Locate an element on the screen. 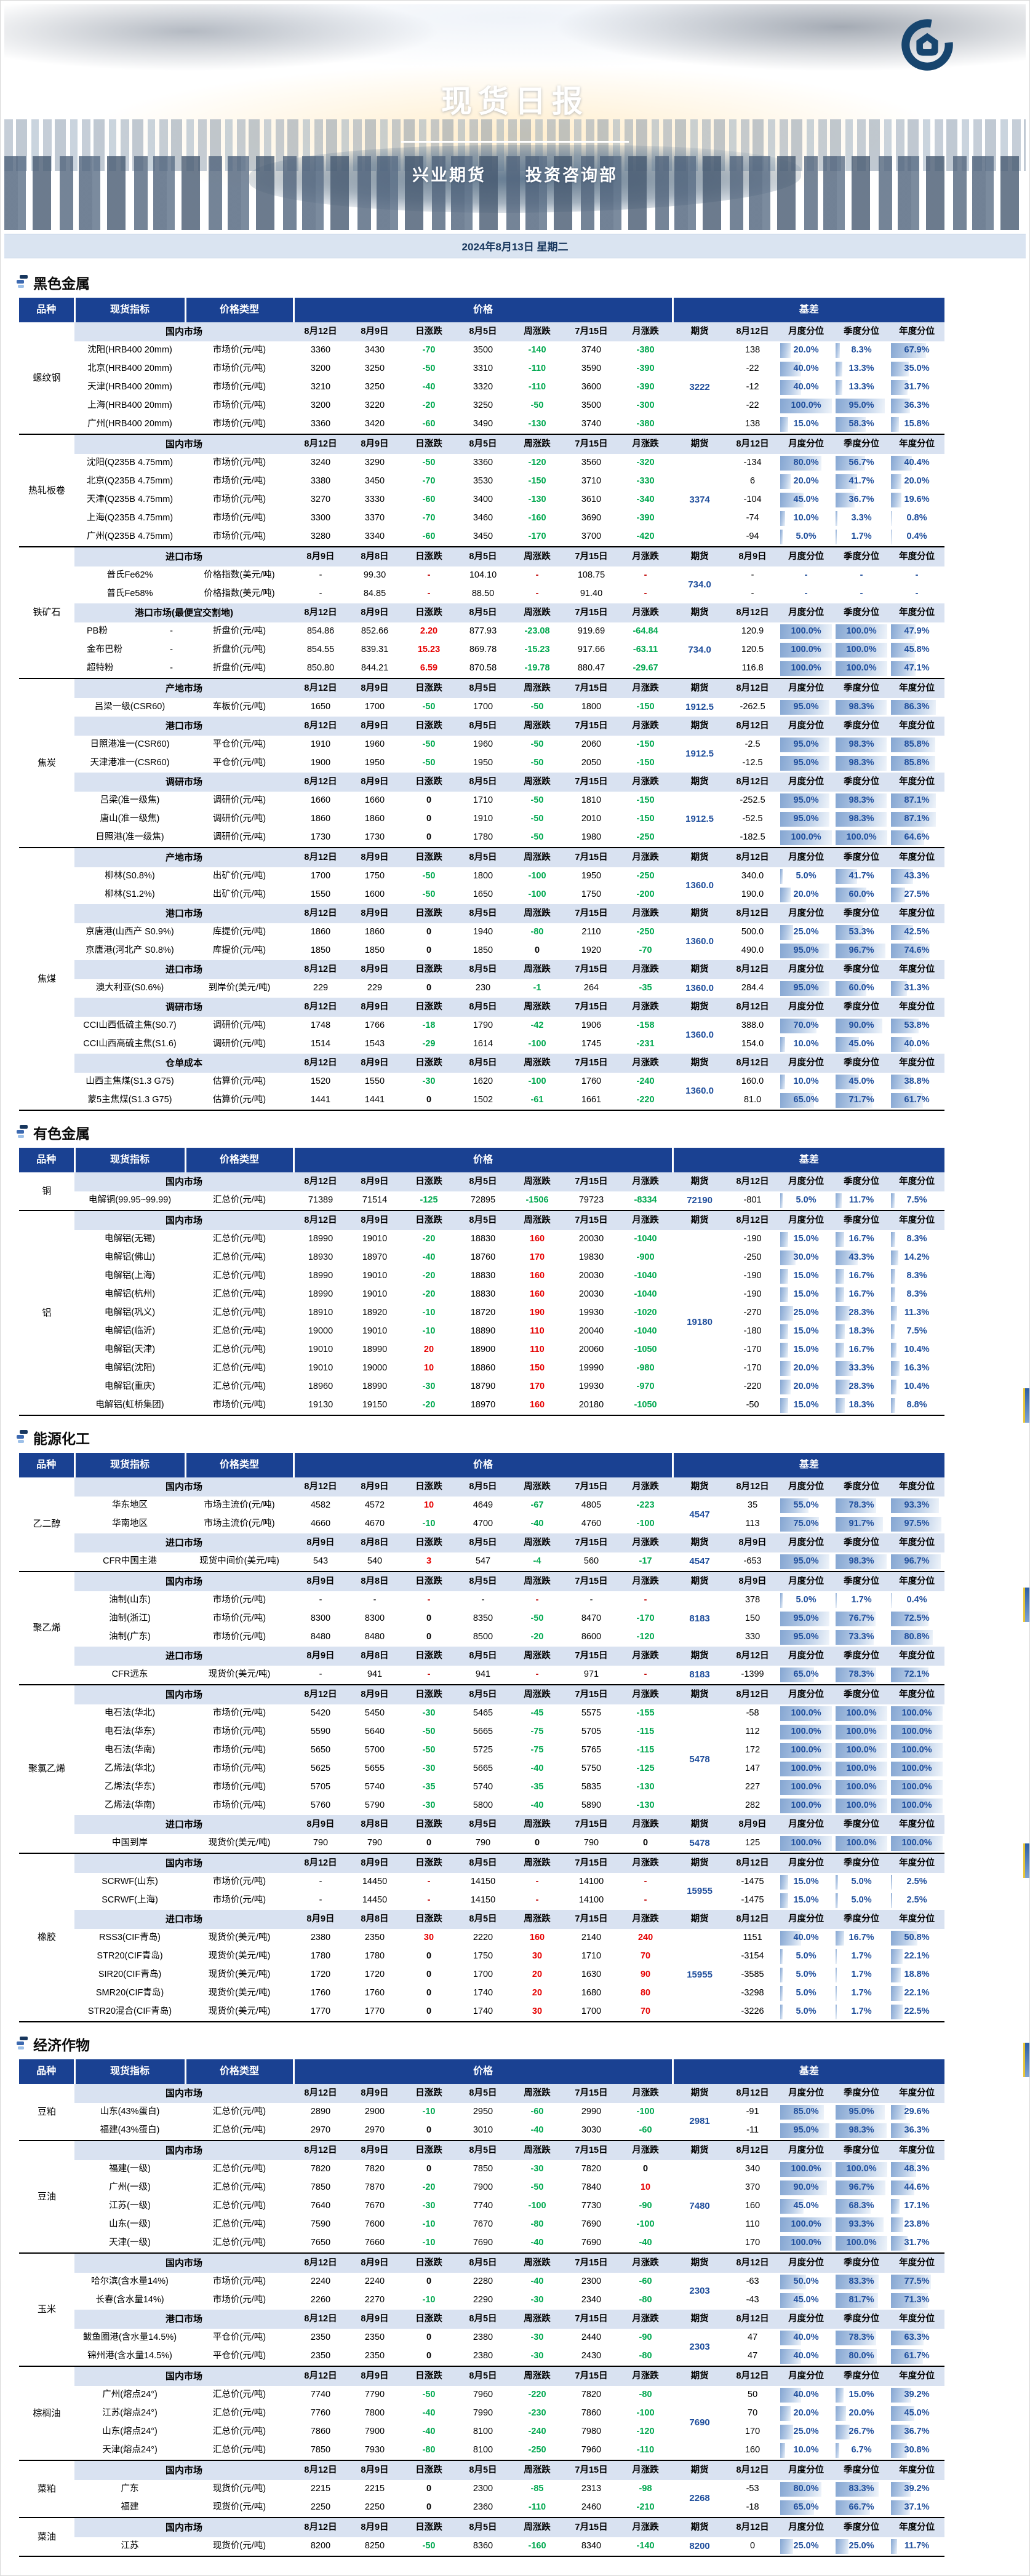 Image resolution: width=1030 pixels, height=2576 pixels. price-cell: 18970 is located at coordinates (375, 1258).